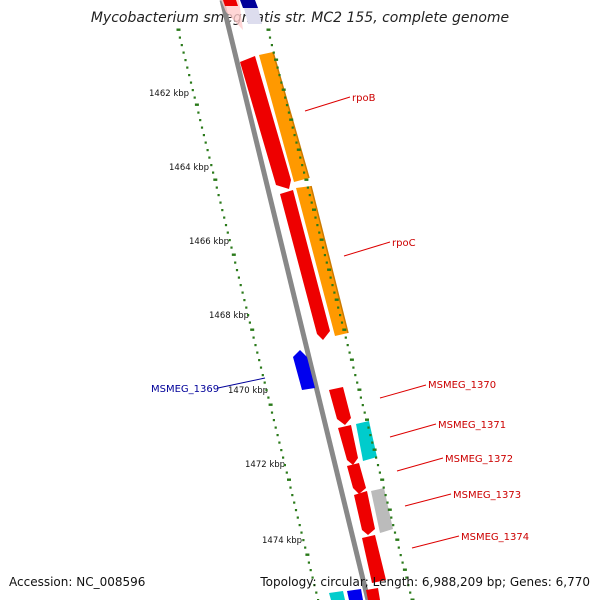  I want to click on gene-rpob, so click(284, 117).